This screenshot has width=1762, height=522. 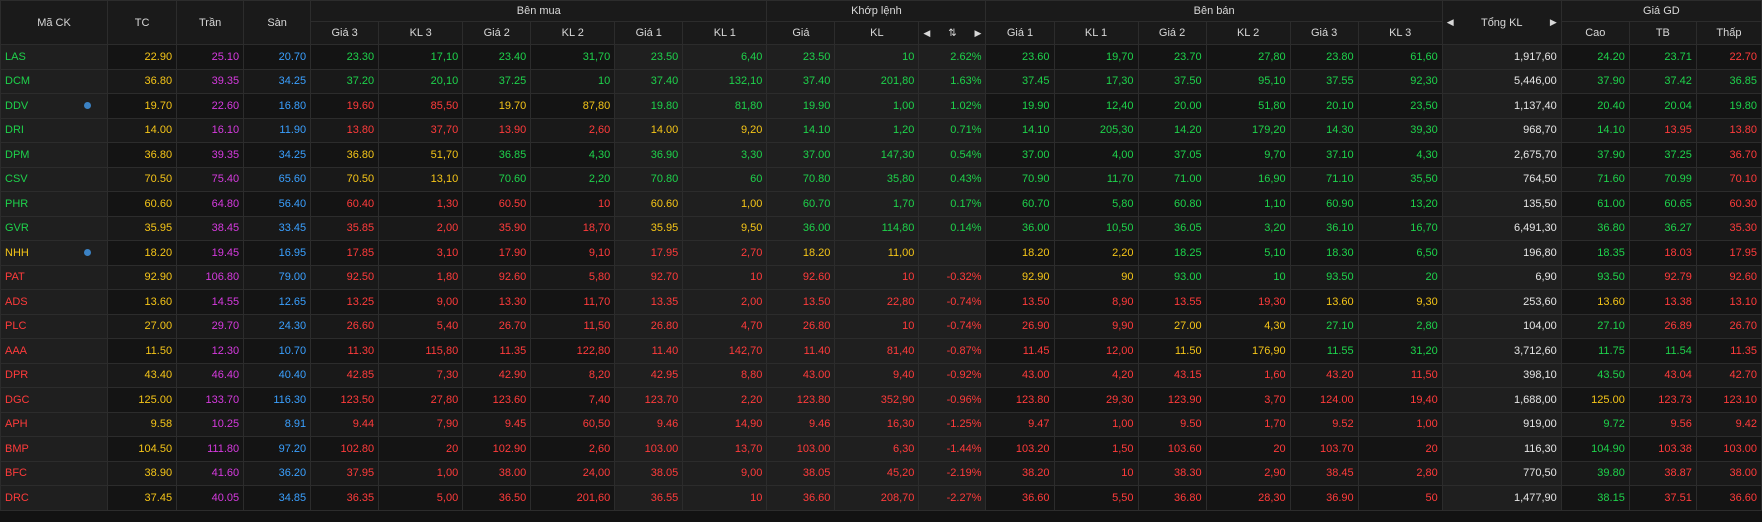 I want to click on cell-ask-price-3: 37.55, so click(x=1324, y=81).